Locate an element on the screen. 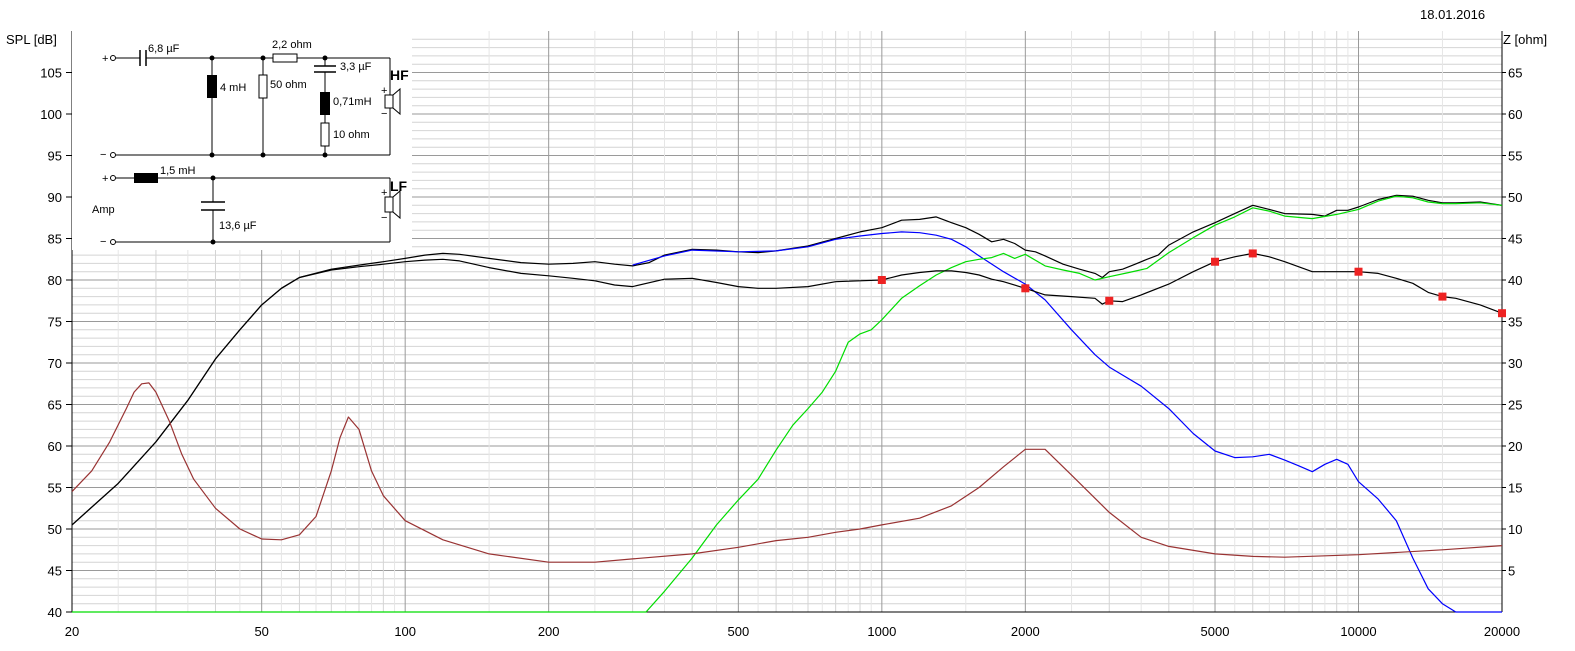 This screenshot has height=651, width=1575. date-label: 18.01.2016 is located at coordinates (1452, 14).